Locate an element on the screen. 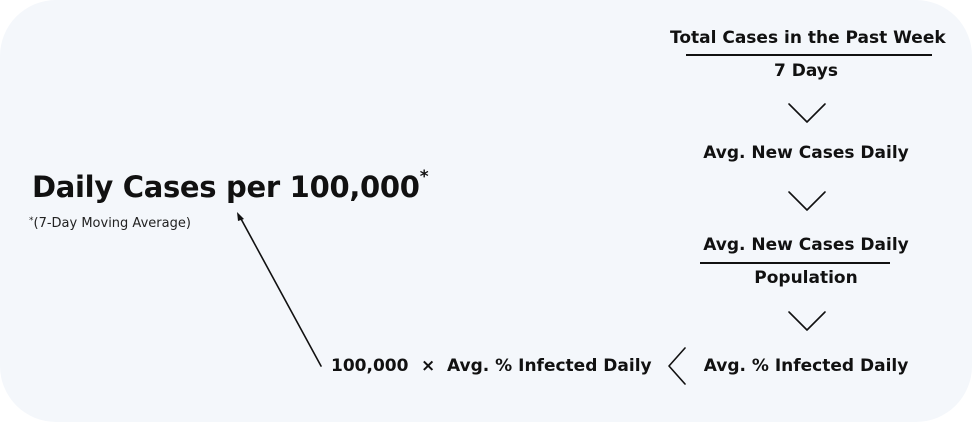 This screenshot has height=428, width=976. step4-label: Avg. % Infected Daily is located at coordinates (806, 366).